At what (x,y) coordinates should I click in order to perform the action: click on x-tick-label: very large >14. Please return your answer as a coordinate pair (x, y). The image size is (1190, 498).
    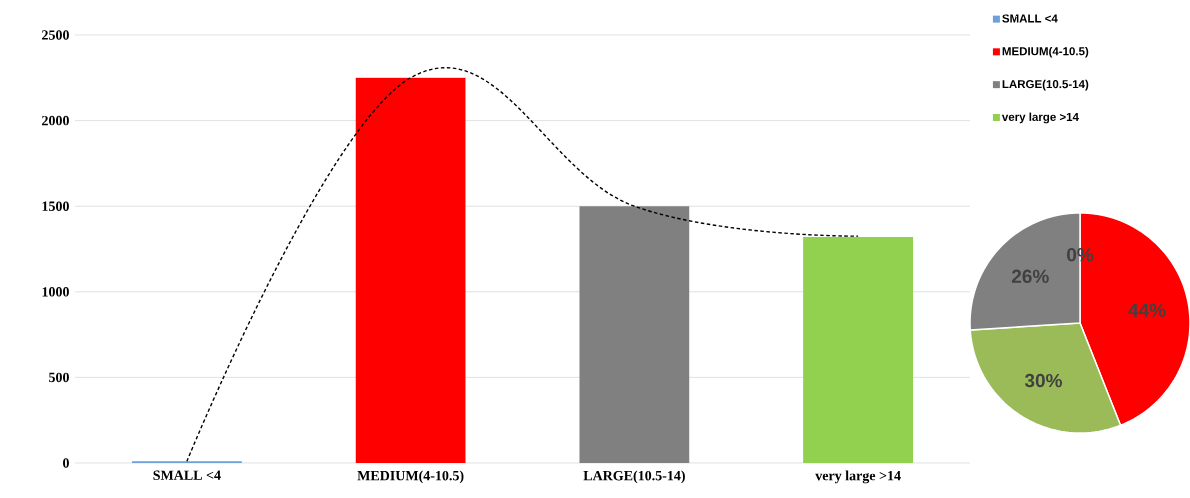
    Looking at the image, I should click on (858, 477).